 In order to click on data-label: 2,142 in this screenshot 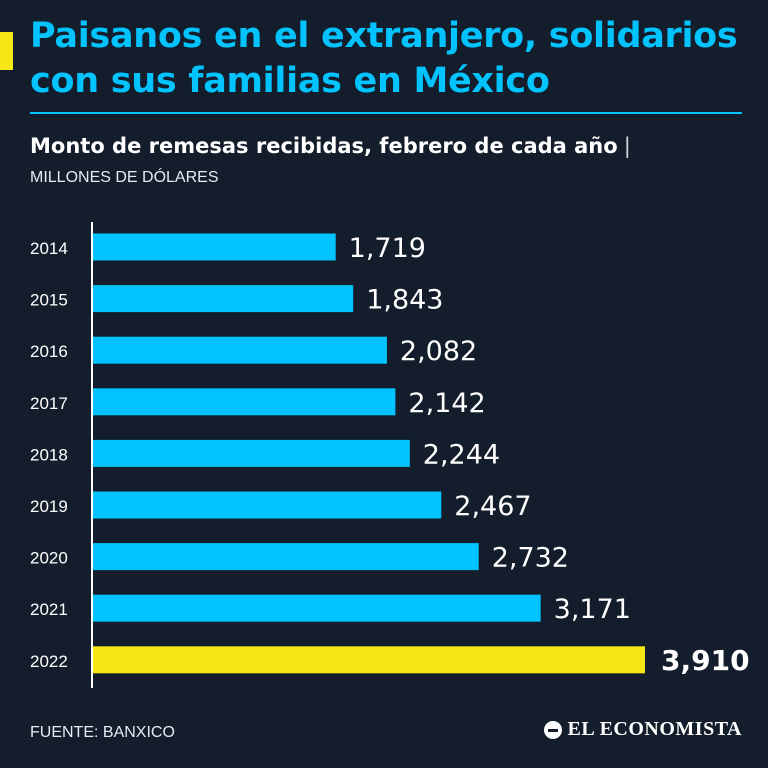, I will do `click(446, 403)`.